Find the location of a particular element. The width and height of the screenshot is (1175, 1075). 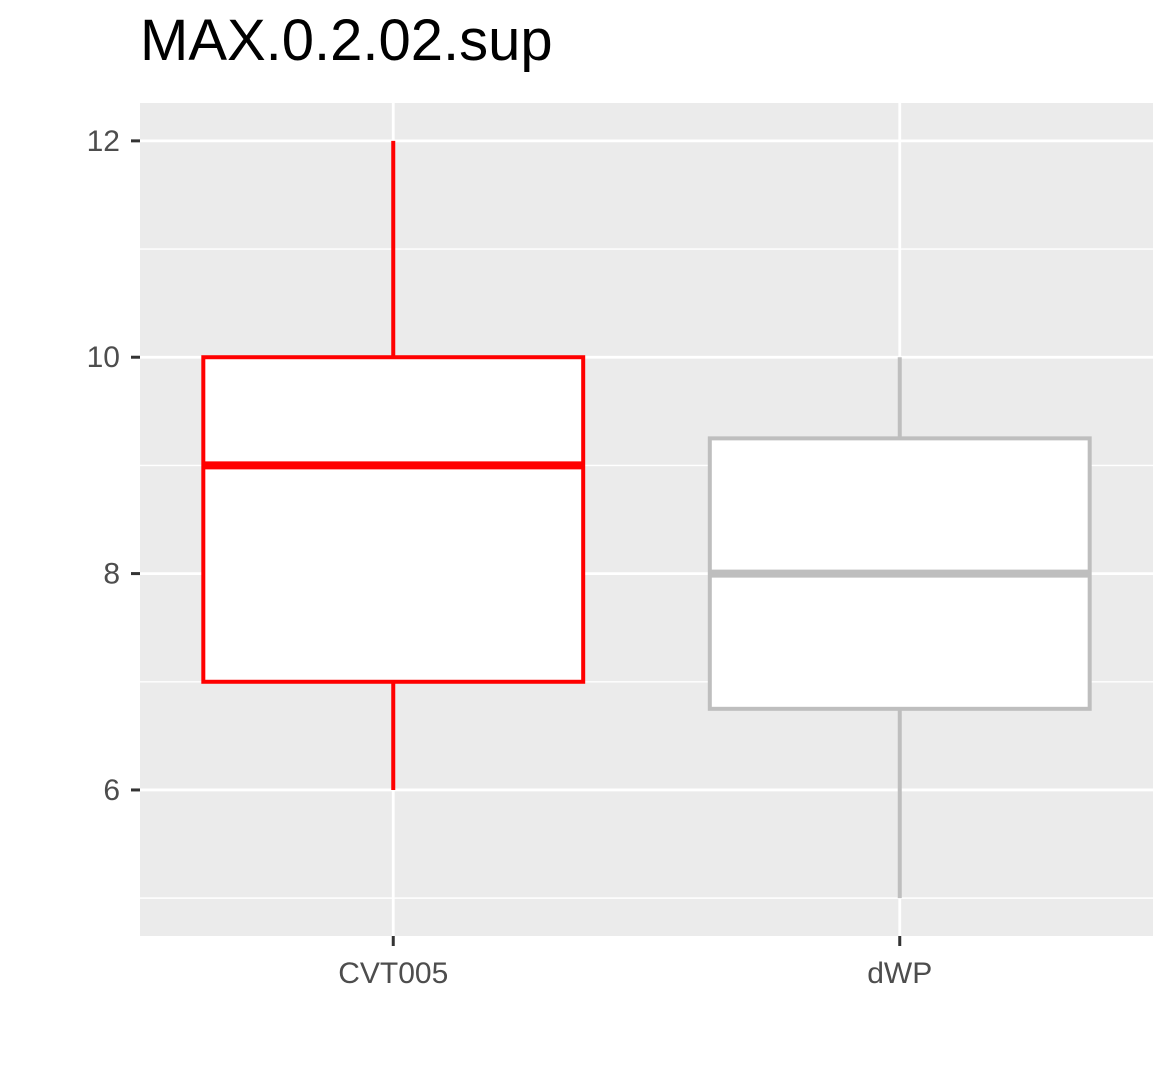

x-tick-label: CVT005 is located at coordinates (393, 973).